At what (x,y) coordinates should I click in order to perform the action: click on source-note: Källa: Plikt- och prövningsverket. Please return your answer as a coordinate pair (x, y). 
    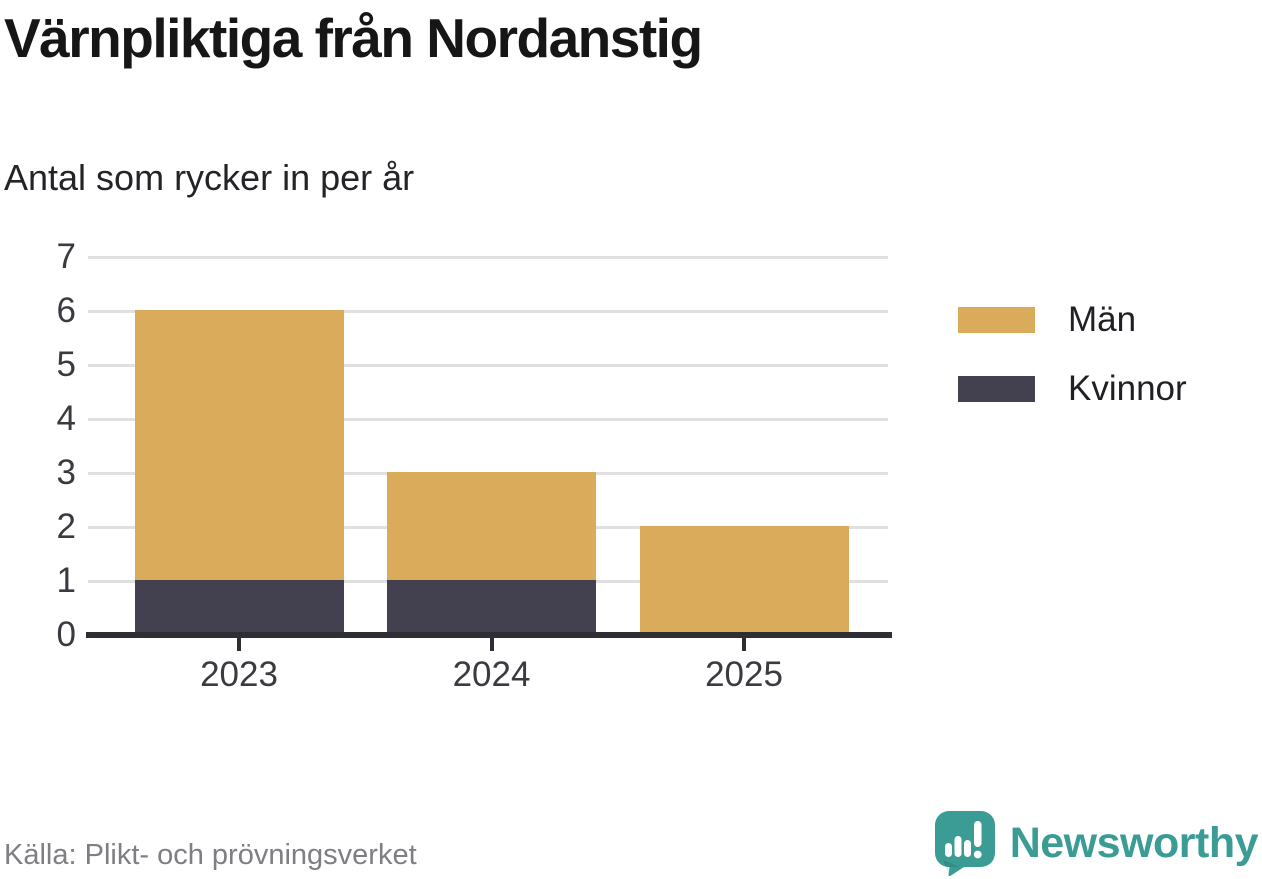
    Looking at the image, I should click on (210, 855).